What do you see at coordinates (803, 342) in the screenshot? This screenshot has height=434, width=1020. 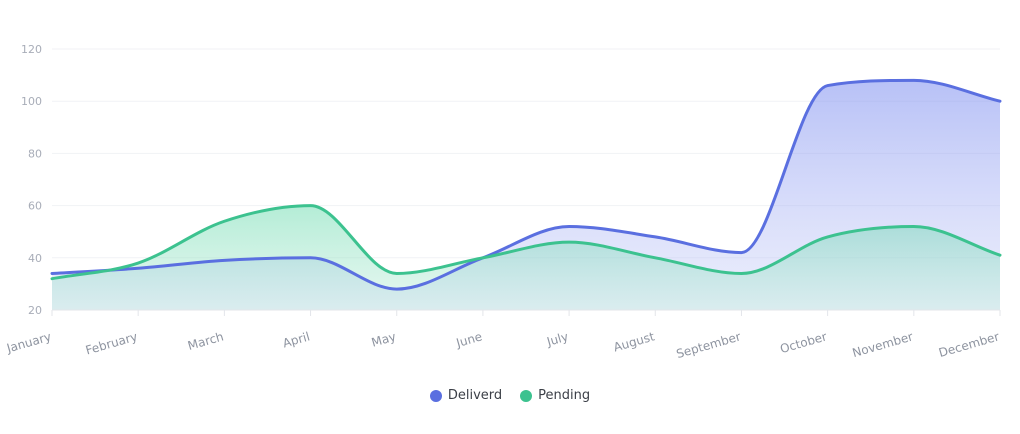 I see `x-tick-label: October` at bounding box center [803, 342].